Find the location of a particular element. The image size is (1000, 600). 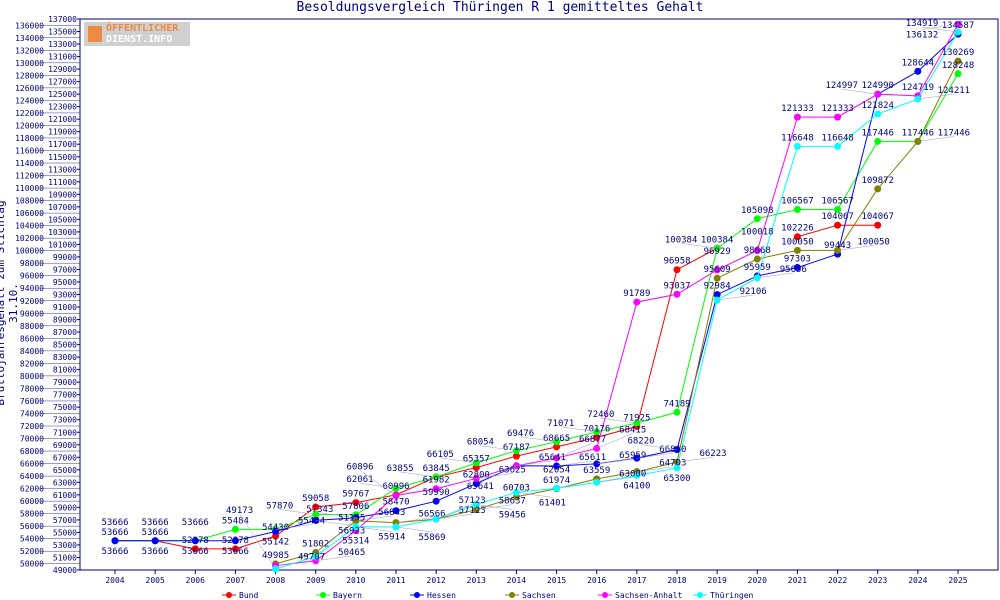

data-label: 99443 is located at coordinates (837, 246).